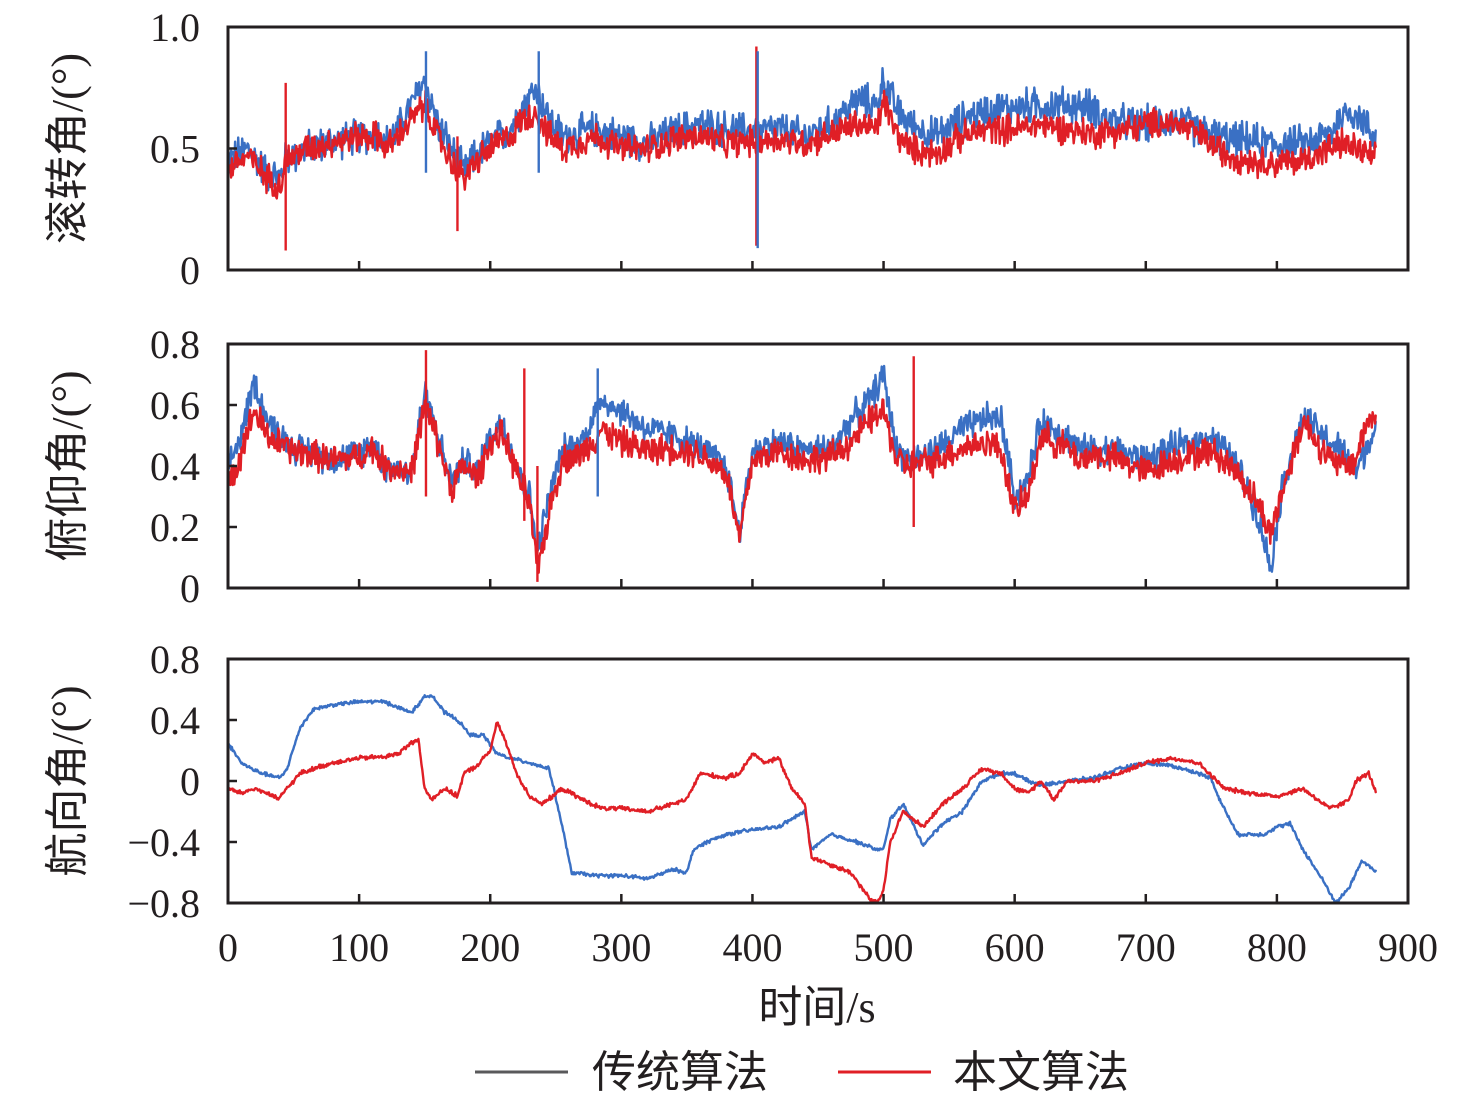  What do you see at coordinates (1146, 947) in the screenshot?
I see `x-tick-label: 700` at bounding box center [1146, 947].